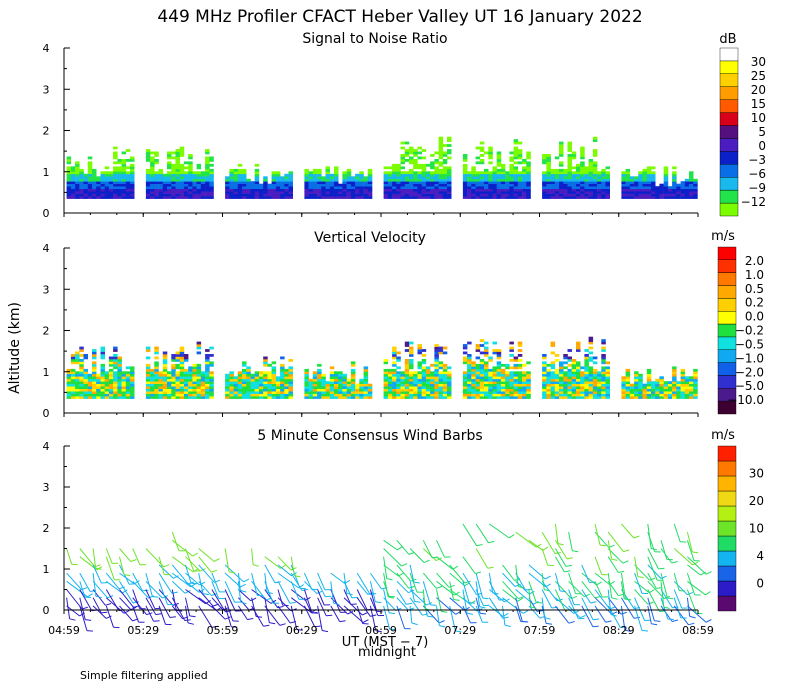 The image size is (800, 700). What do you see at coordinates (460, 630) in the screenshot?
I see `x-tick-label: 07:29` at bounding box center [460, 630].